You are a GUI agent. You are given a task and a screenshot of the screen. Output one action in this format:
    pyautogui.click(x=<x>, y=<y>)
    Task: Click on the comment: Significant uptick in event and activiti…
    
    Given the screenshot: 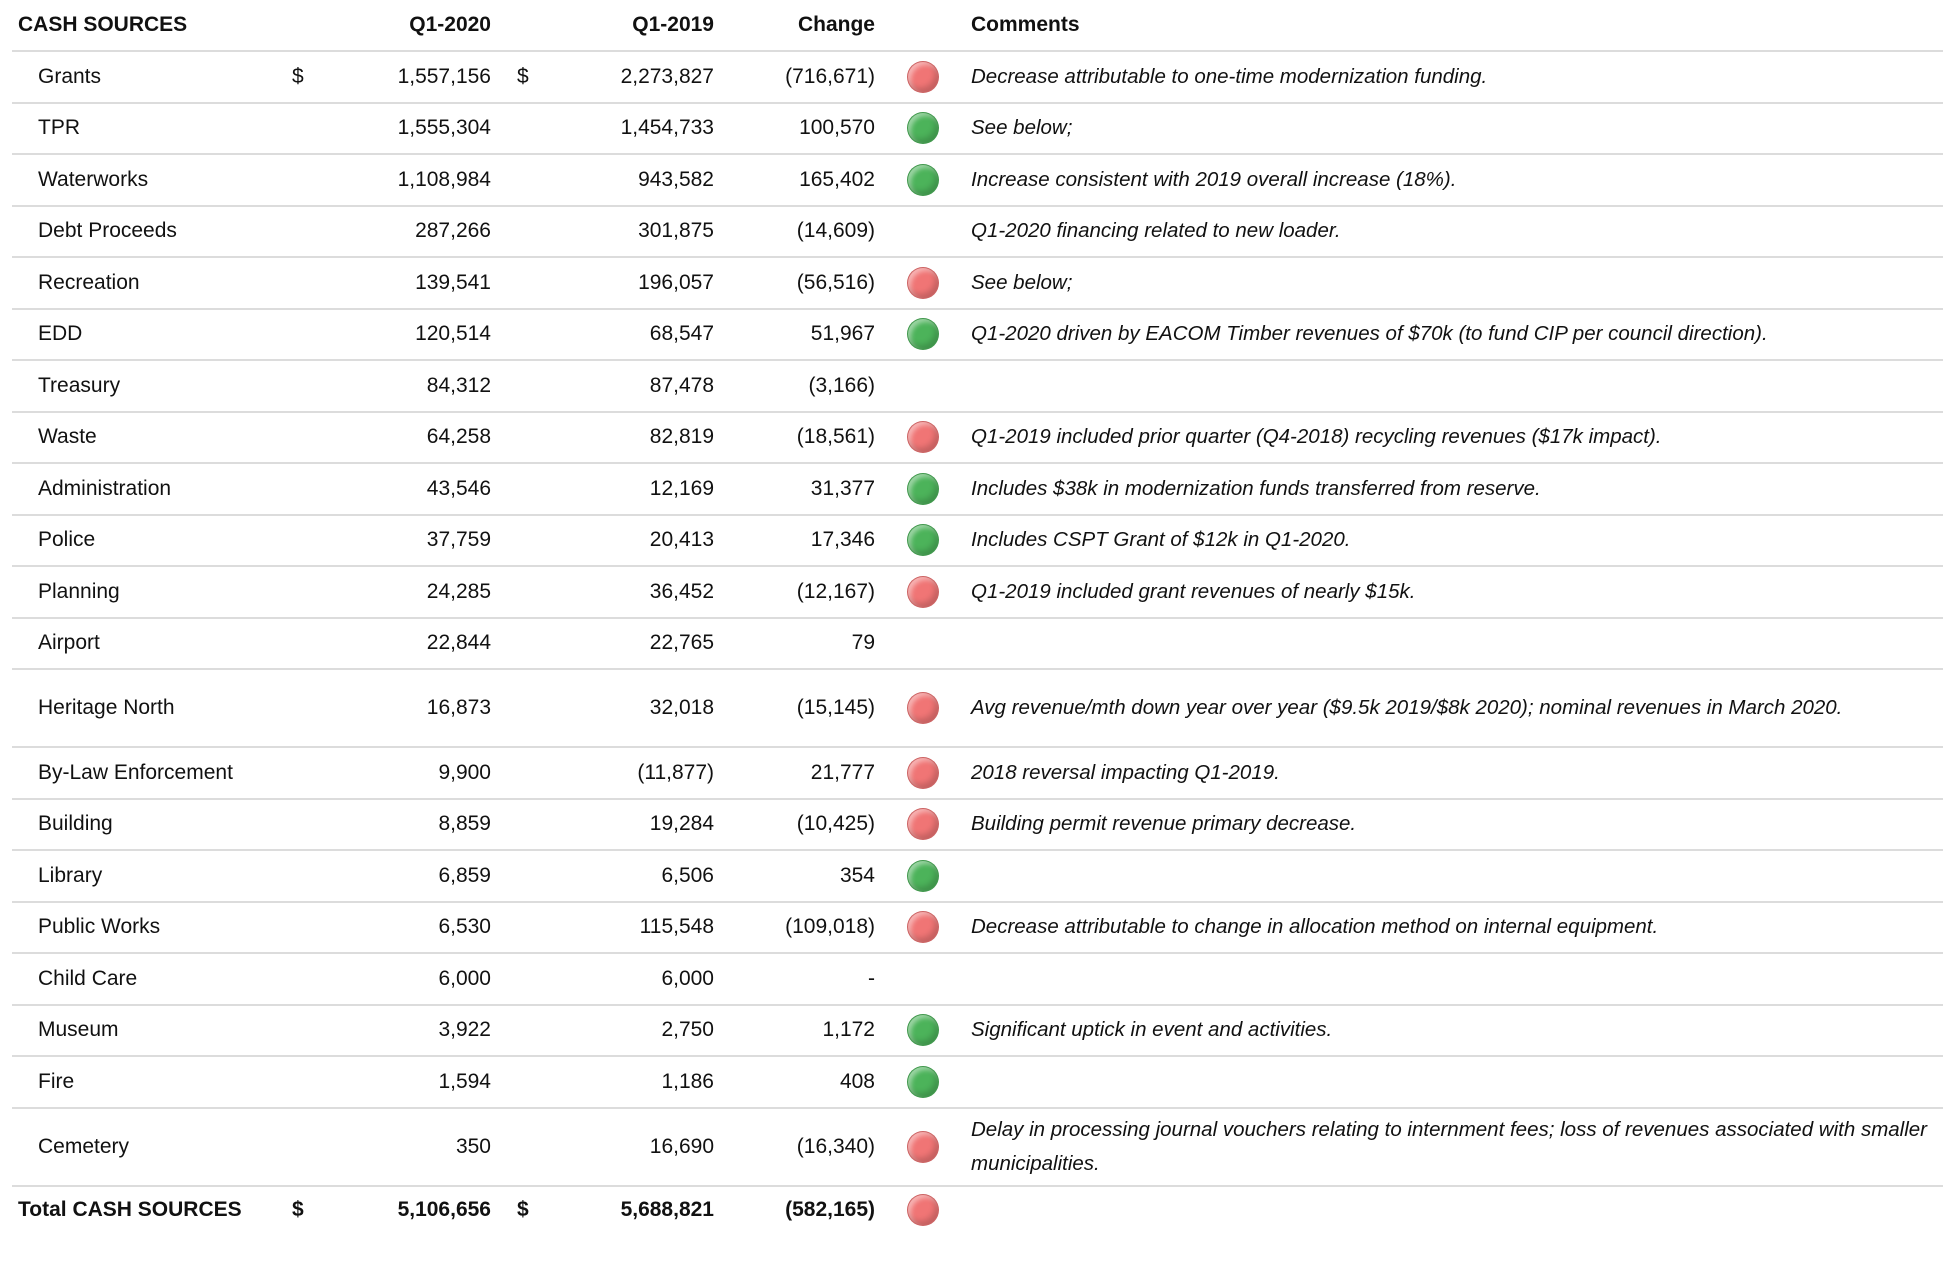 What is the action you would take?
    pyautogui.click(x=1457, y=1030)
    